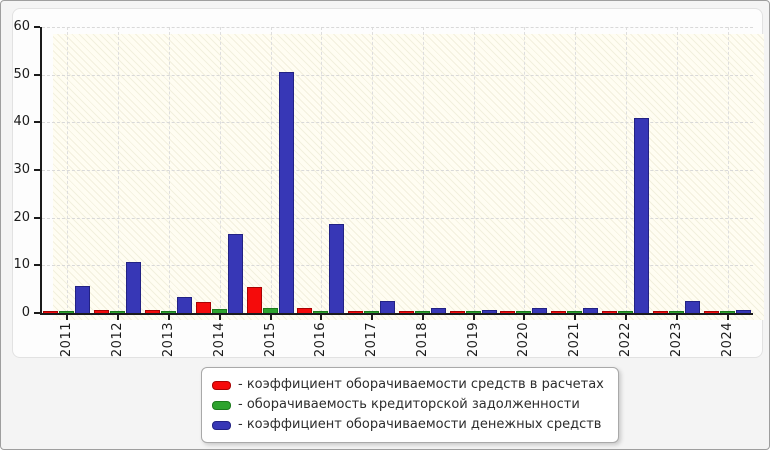  Describe the element at coordinates (473, 340) in the screenshot. I see `x-axis-tick-label: 2019` at that location.